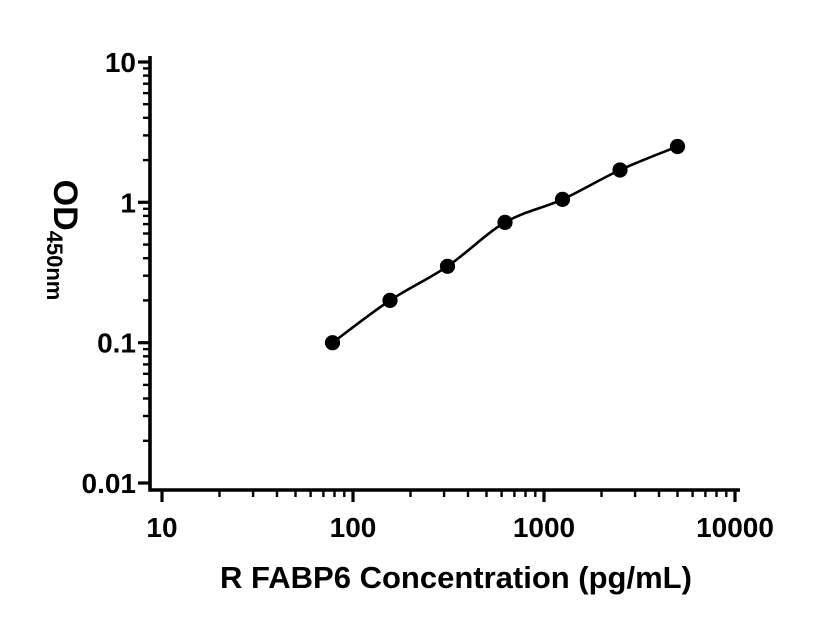  What do you see at coordinates (65, 205) in the screenshot?
I see `y-axis-title-main: OD` at bounding box center [65, 205].